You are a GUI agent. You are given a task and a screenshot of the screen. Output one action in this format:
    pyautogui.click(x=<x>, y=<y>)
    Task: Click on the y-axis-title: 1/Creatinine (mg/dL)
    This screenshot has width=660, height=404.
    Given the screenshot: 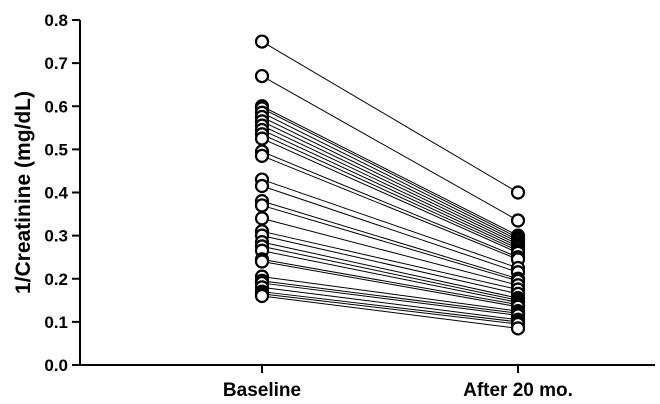 What is the action you would take?
    pyautogui.click(x=23, y=192)
    